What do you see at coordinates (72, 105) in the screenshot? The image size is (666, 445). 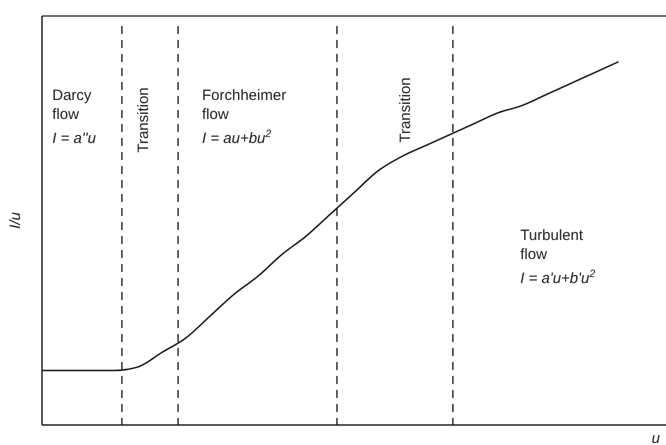 I see `annotation: Darcy flow` at bounding box center [72, 105].